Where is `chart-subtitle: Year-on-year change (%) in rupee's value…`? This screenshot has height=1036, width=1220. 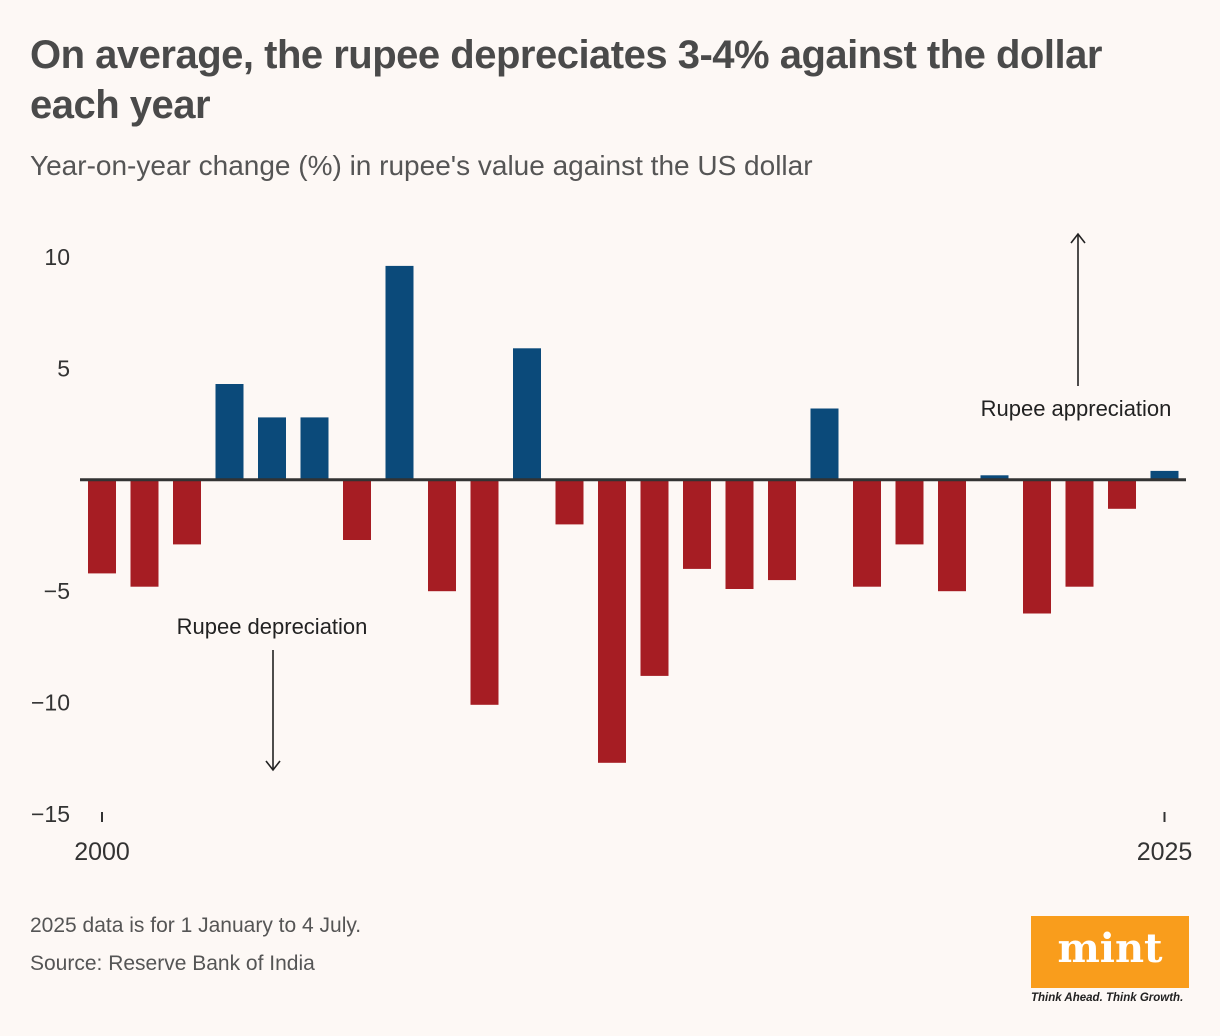
chart-subtitle: Year-on-year change (%) in rupee's value… is located at coordinates (421, 165).